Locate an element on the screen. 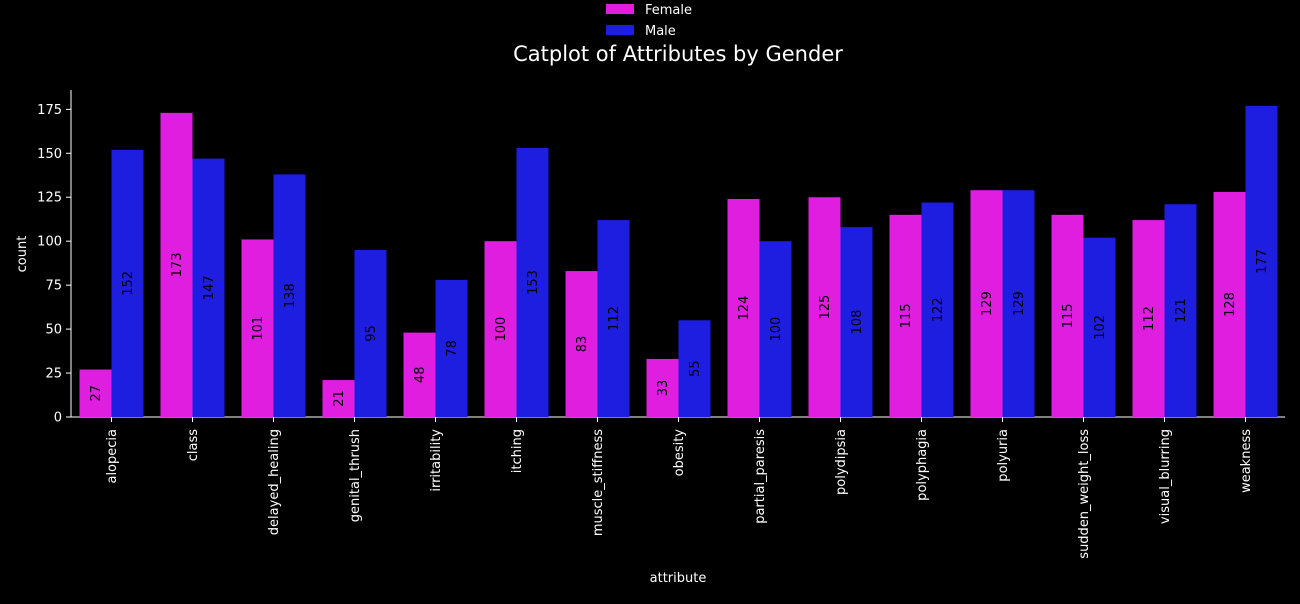  x-tick-label: alopecia is located at coordinates (112, 456).